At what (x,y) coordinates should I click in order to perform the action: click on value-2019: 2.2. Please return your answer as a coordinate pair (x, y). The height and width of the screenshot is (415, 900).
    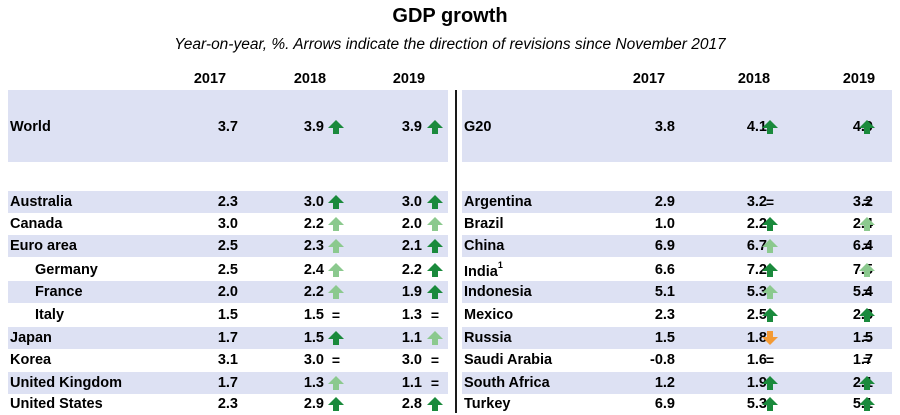
    Looking at the image, I should click on (411, 270).